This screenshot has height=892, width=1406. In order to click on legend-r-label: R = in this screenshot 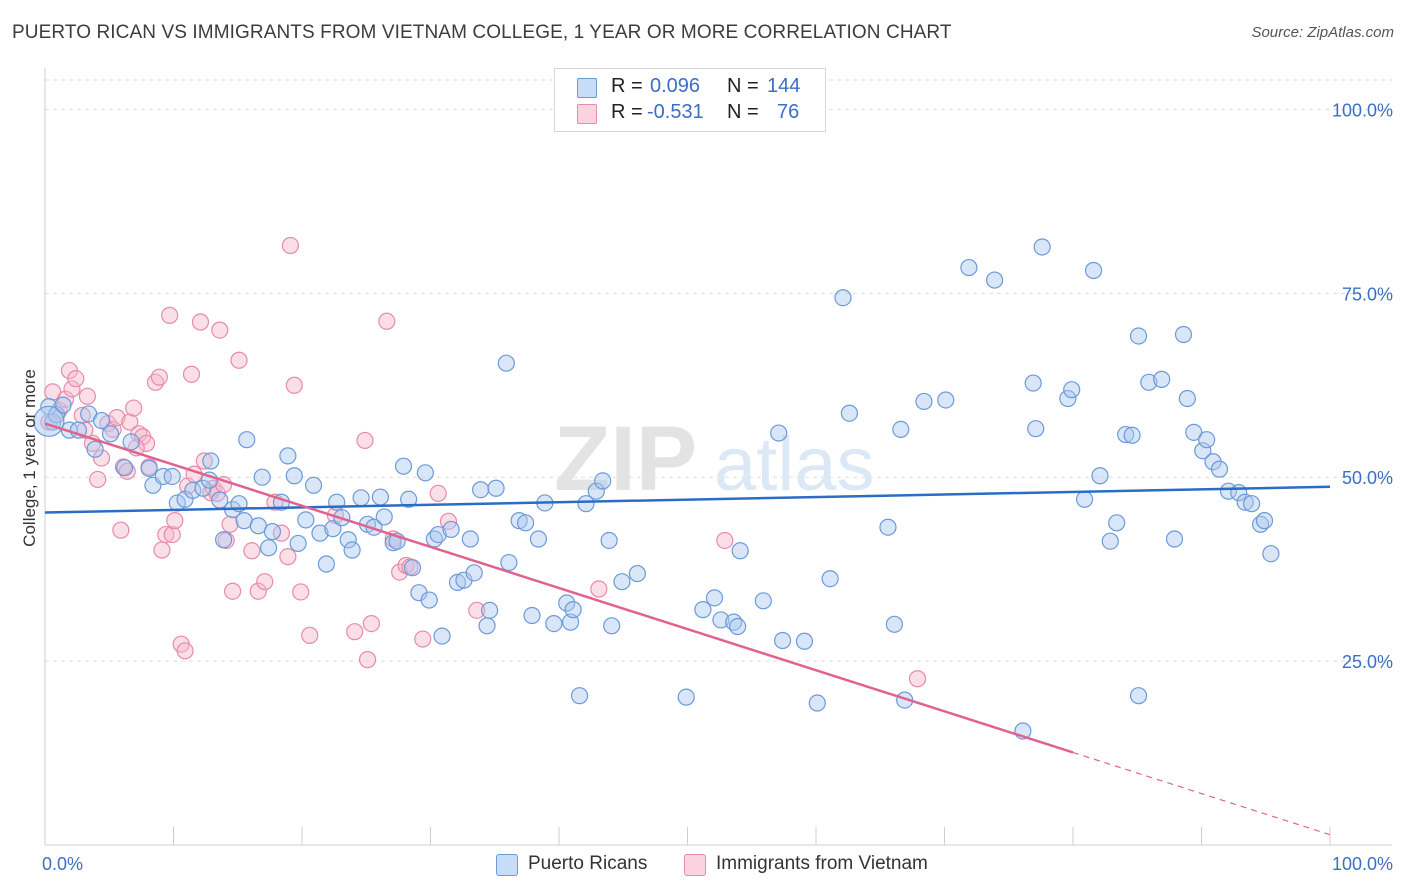, I will do `click(627, 112)`.